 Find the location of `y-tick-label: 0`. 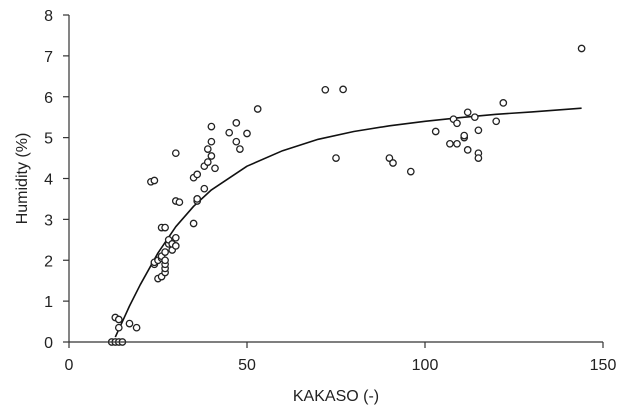

y-tick-label: 0 is located at coordinates (48, 343).